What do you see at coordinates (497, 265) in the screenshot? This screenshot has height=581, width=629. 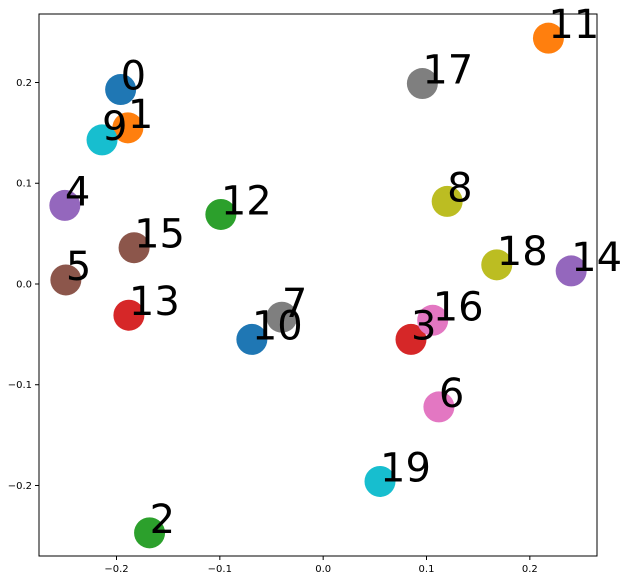 I see `point-18-marker` at bounding box center [497, 265].